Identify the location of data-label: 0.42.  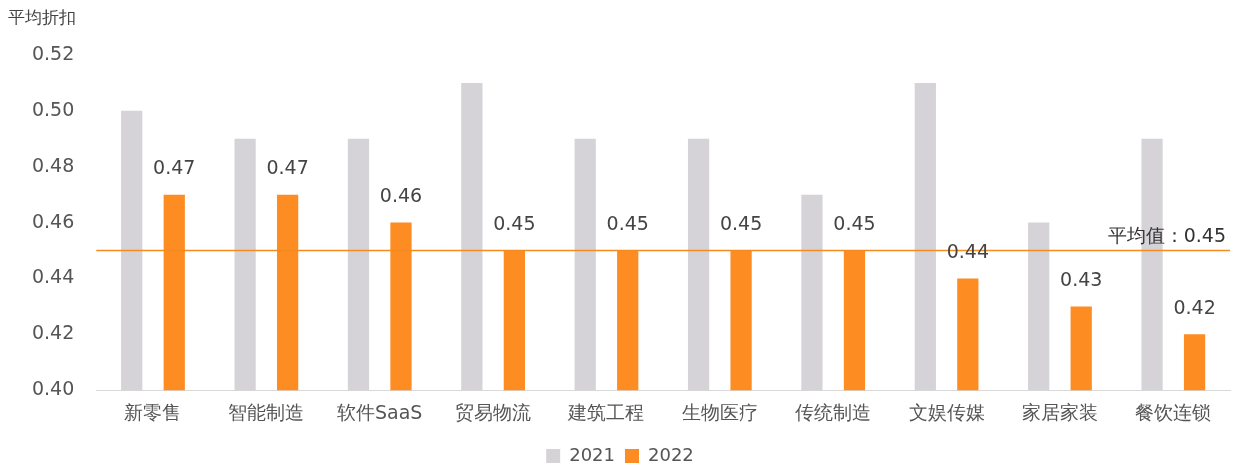
(1194, 306).